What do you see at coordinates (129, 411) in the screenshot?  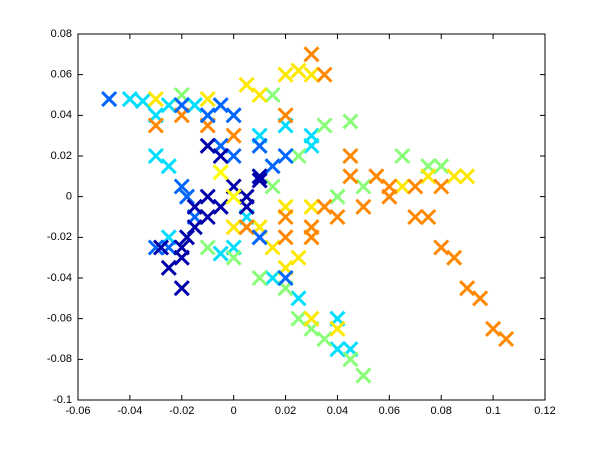 I see `x-tick-label: -0.04` at bounding box center [129, 411].